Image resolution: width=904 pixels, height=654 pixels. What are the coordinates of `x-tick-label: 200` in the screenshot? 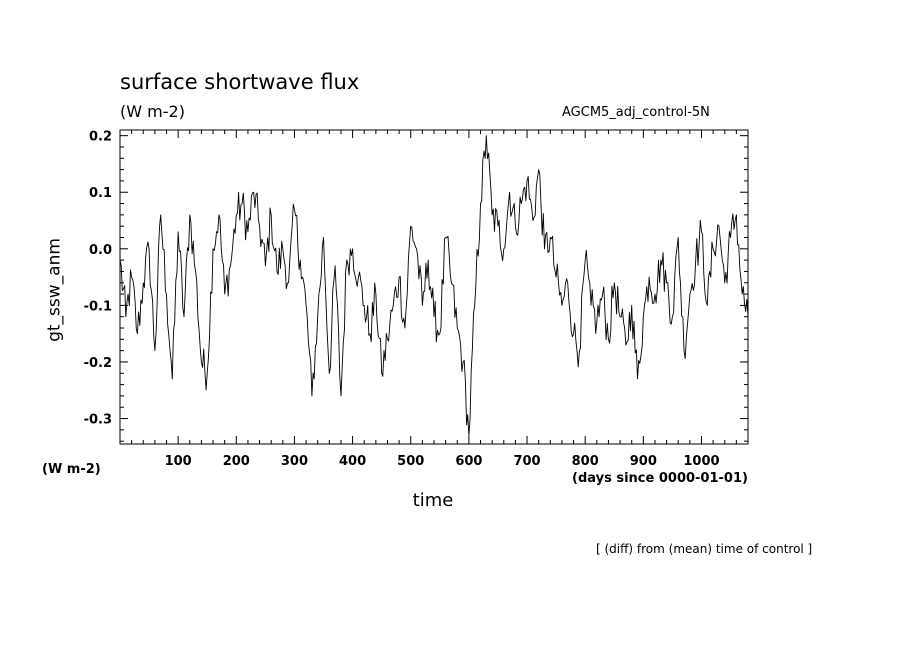 It's located at (236, 461).